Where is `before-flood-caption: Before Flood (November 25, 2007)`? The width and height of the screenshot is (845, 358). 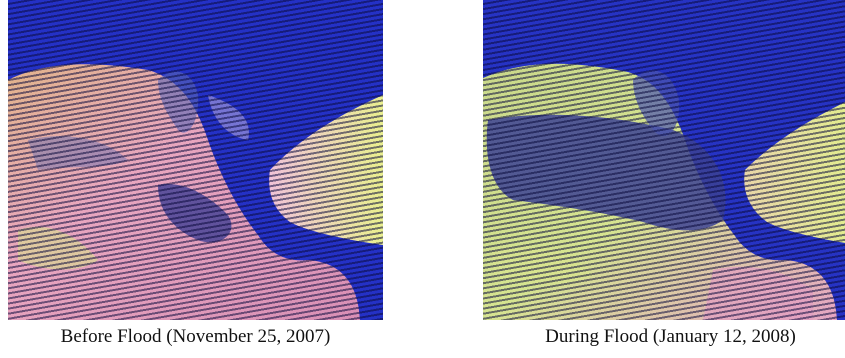 before-flood-caption: Before Flood (November 25, 2007) is located at coordinates (195, 336).